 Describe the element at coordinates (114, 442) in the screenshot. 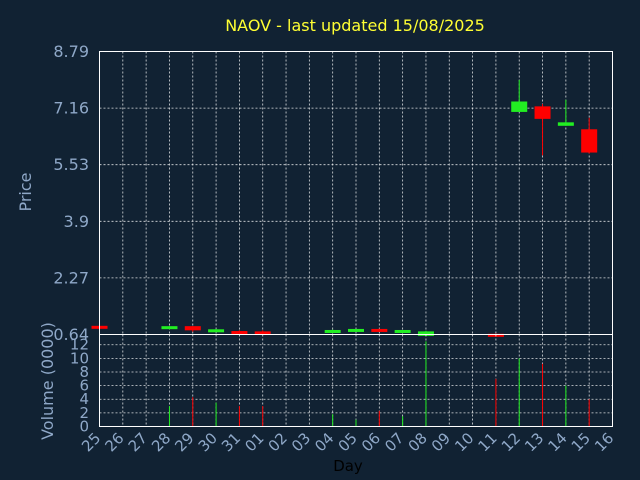

I see `x-tick-label: 26` at that location.